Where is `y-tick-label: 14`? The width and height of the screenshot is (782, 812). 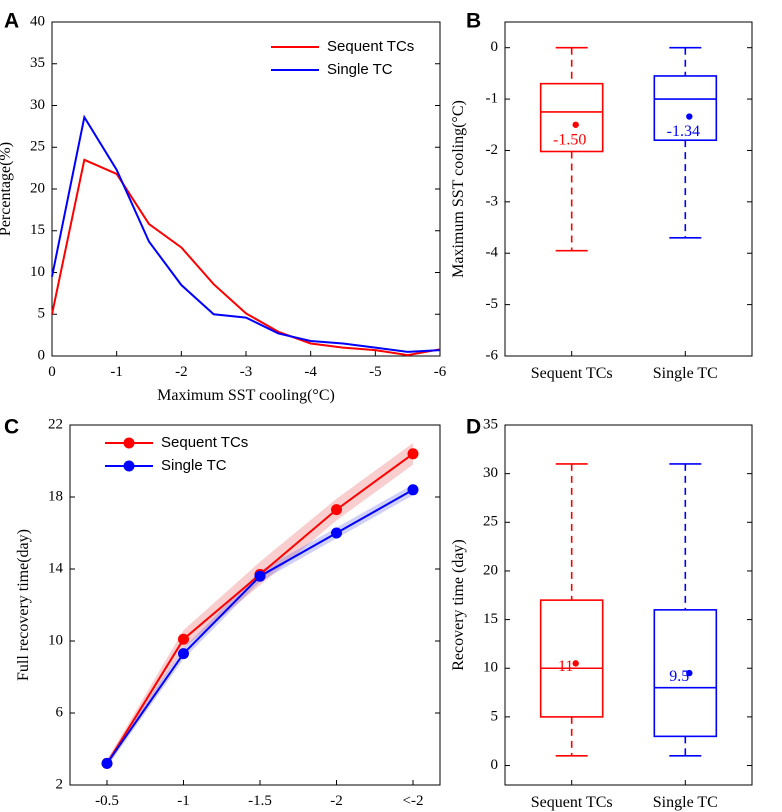 y-tick-label: 14 is located at coordinates (56, 568).